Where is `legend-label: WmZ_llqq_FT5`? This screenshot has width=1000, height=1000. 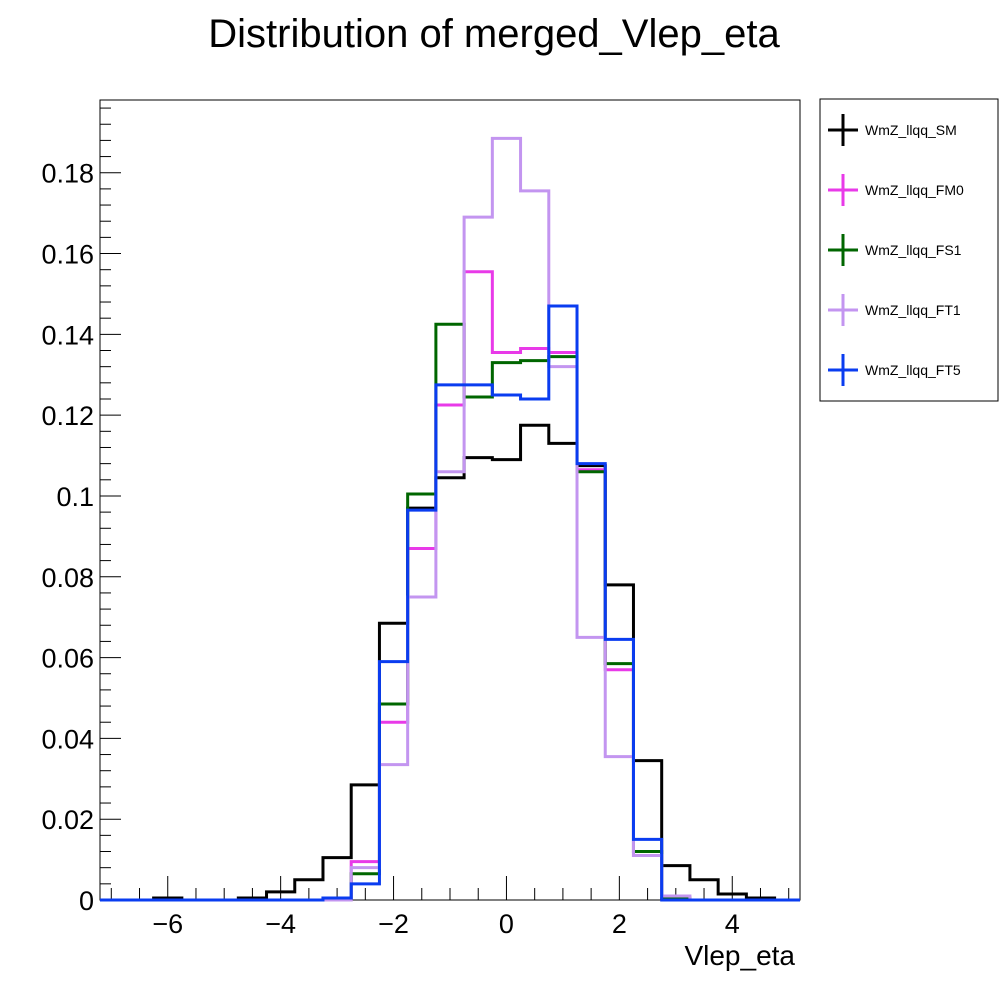
legend-label: WmZ_llqq_FT5 is located at coordinates (913, 370).